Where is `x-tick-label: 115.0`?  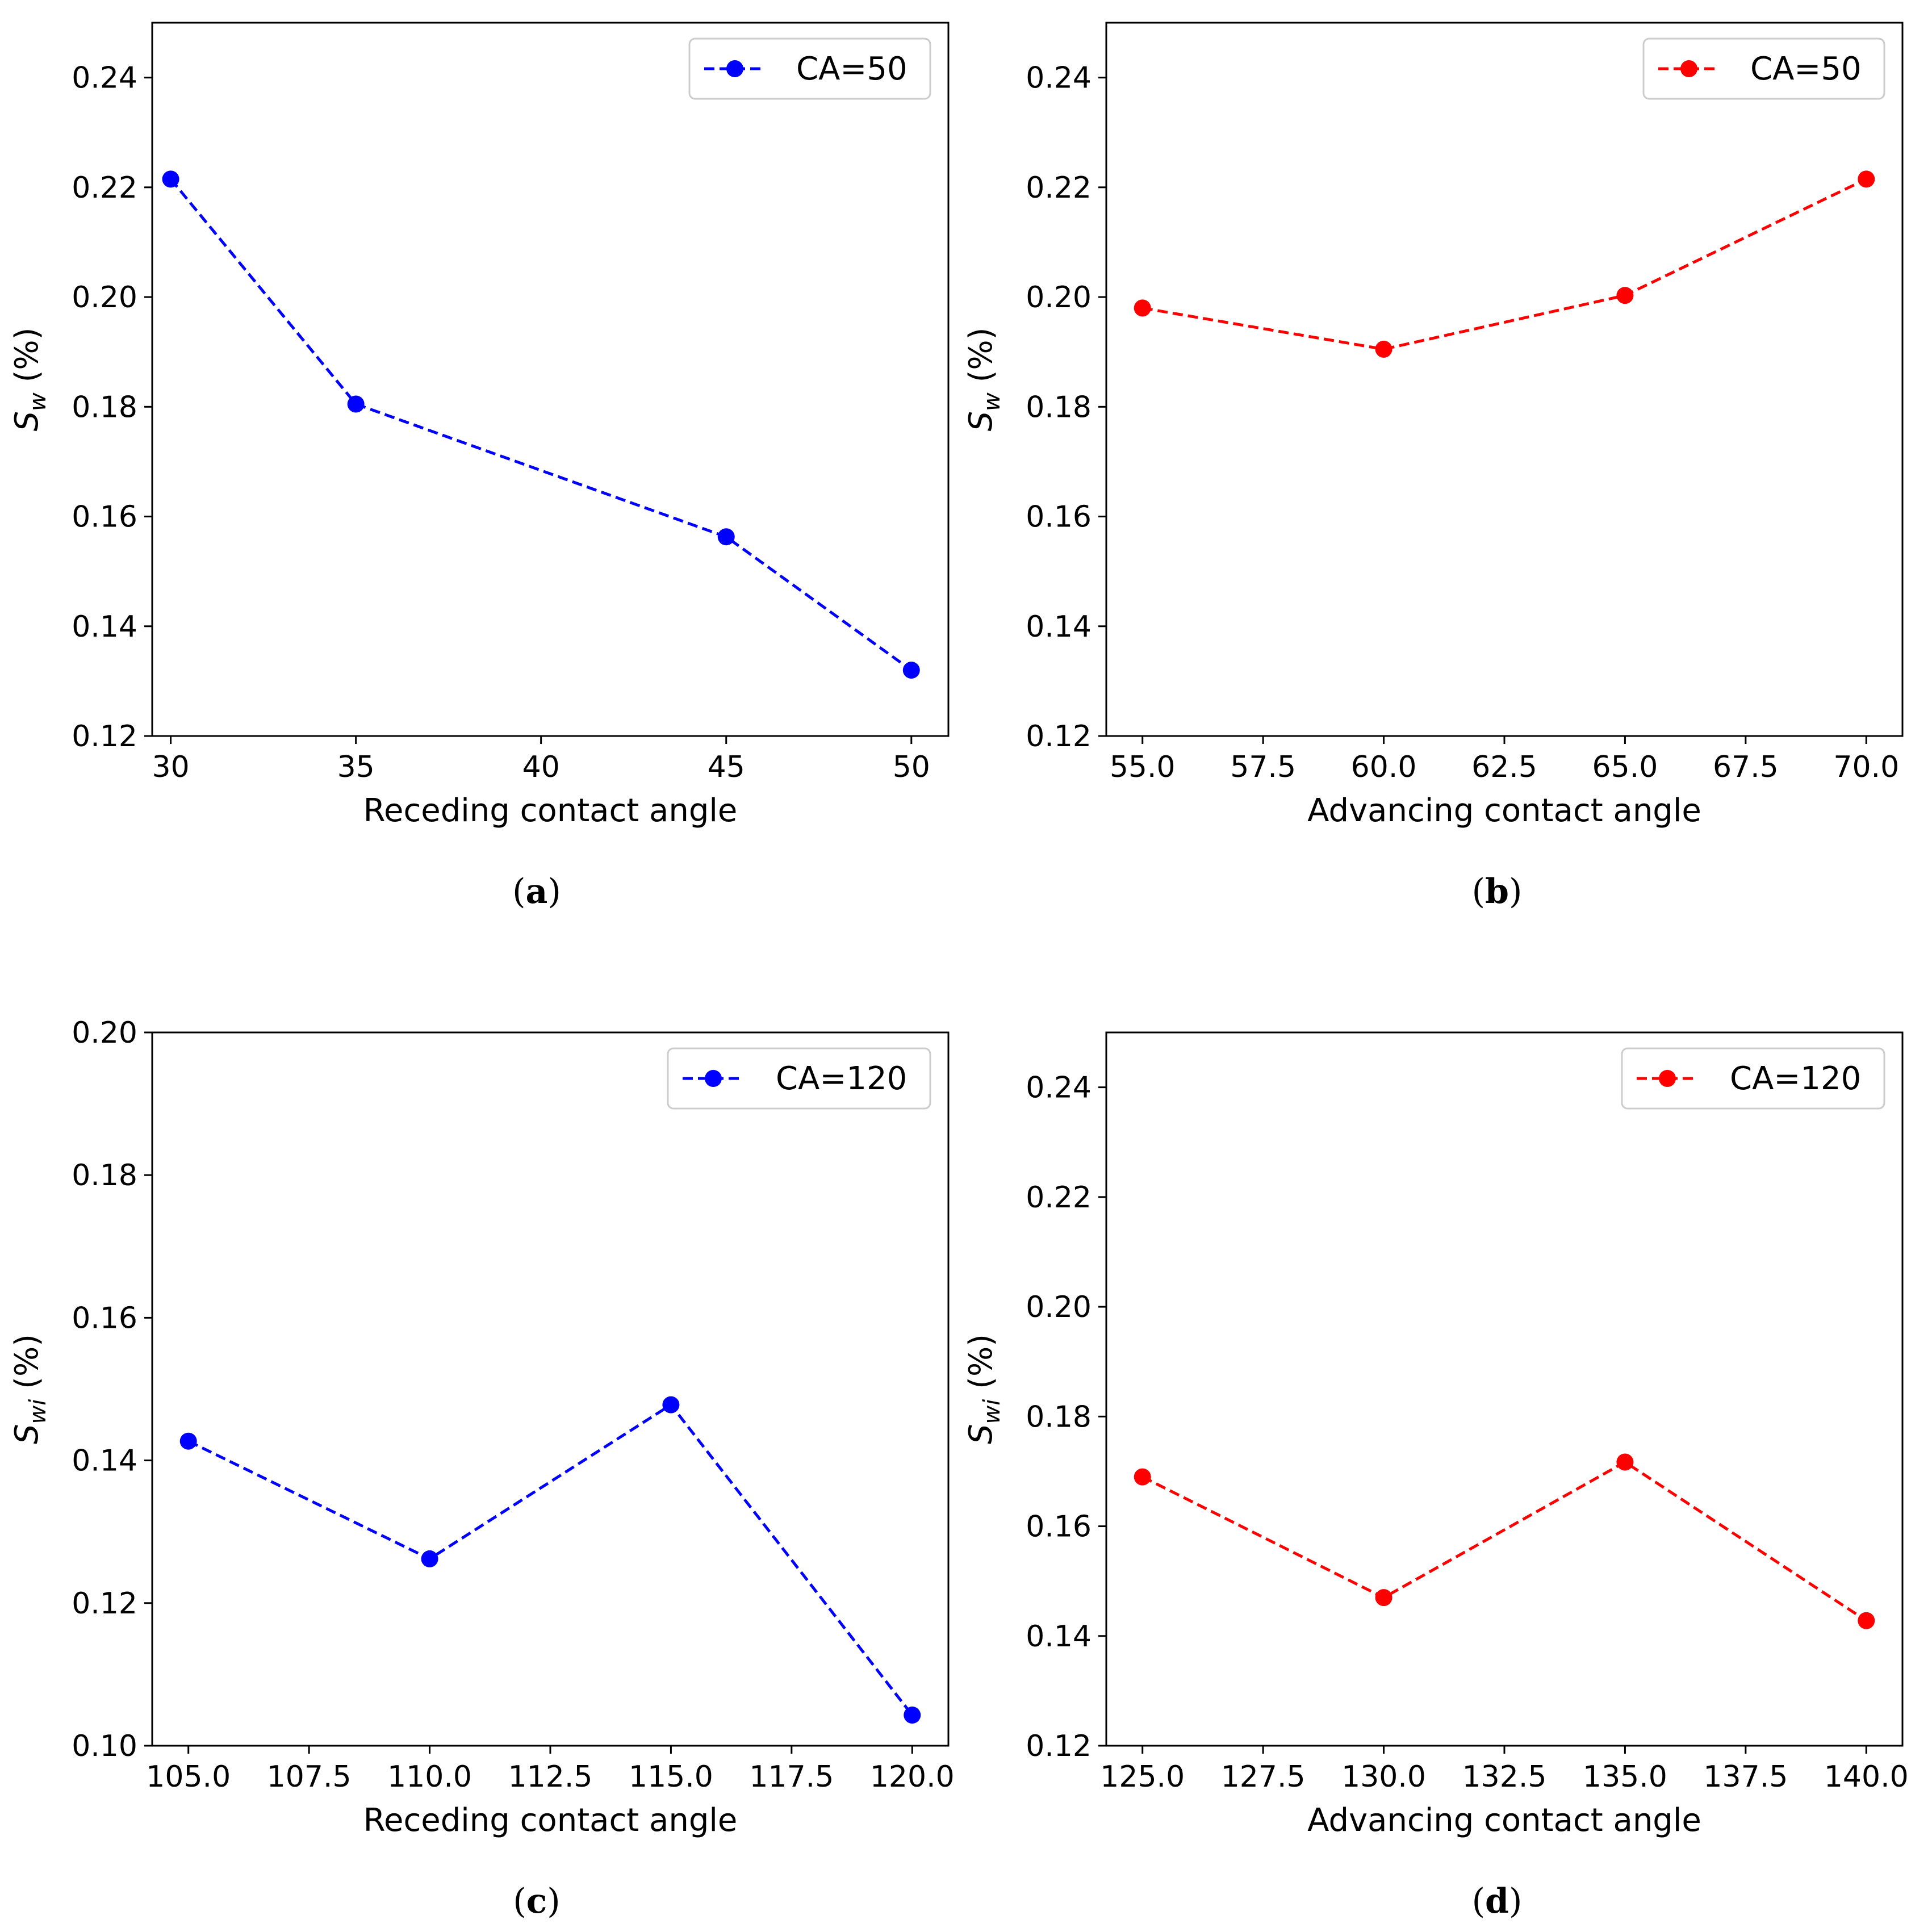 x-tick-label: 115.0 is located at coordinates (671, 1777).